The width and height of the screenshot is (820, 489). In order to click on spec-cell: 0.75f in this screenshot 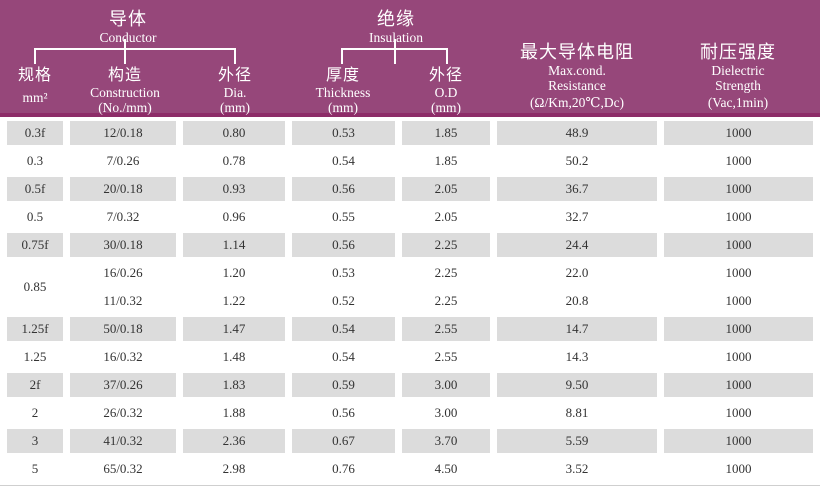, I will do `click(35, 245)`.